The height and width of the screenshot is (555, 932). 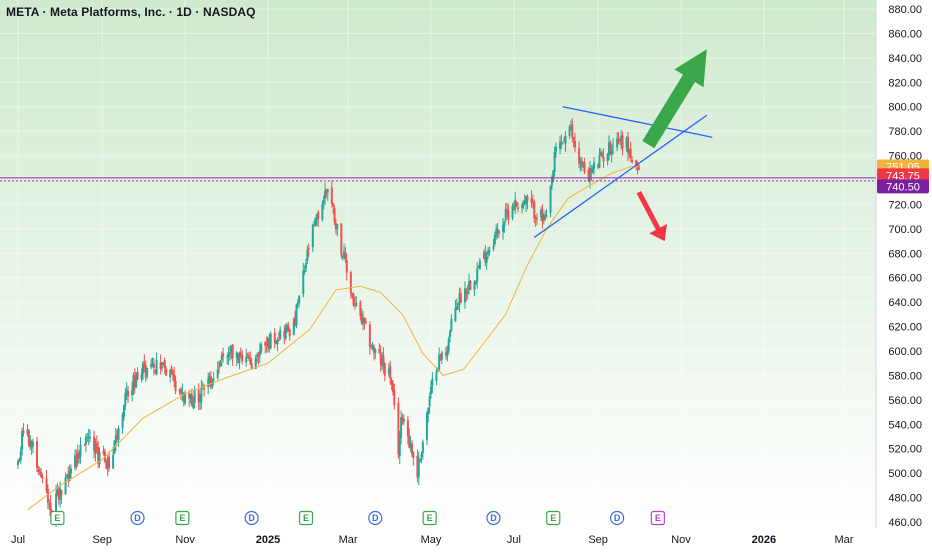 I want to click on marker-label: E, so click(x=430, y=518).